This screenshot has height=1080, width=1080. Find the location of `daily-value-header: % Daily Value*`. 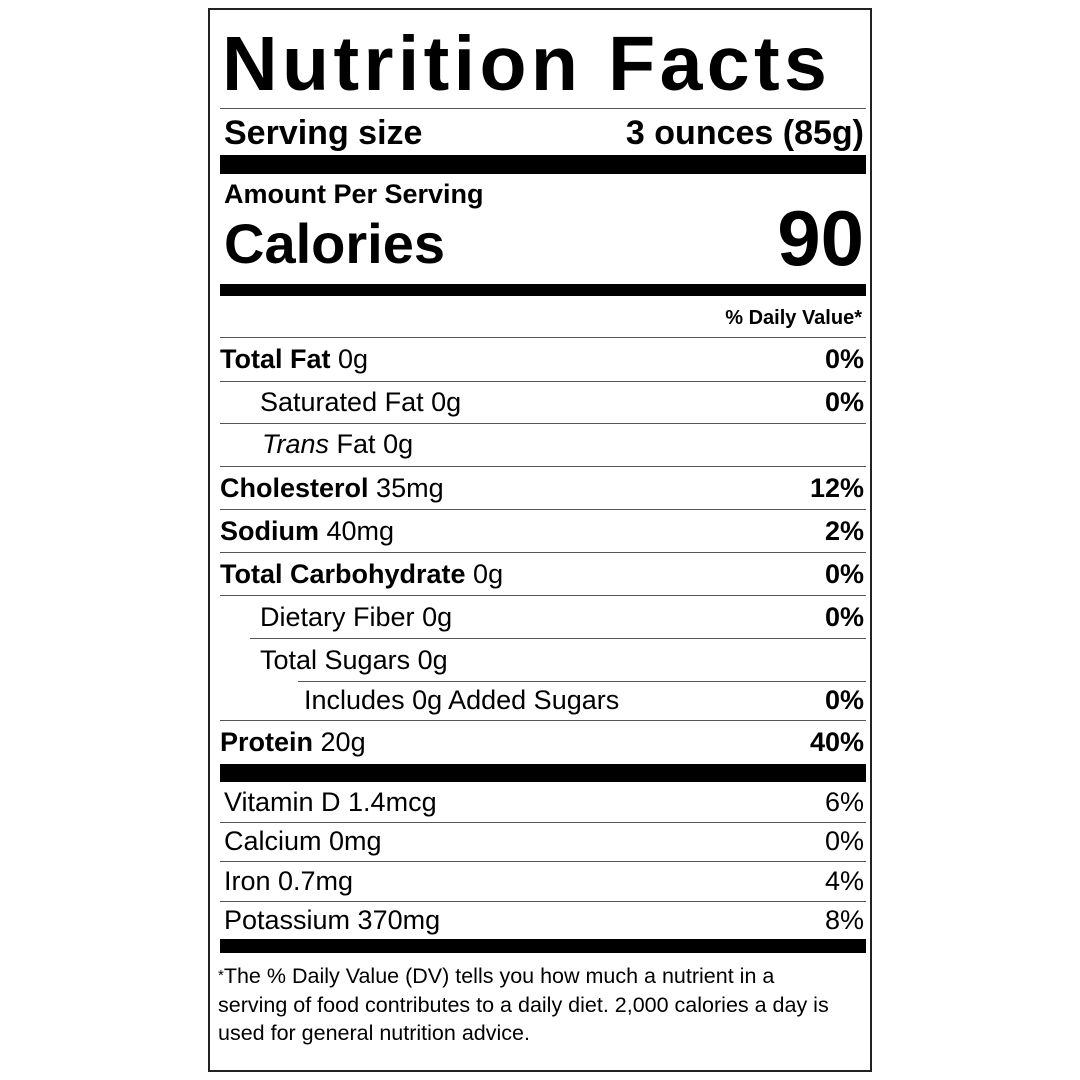

daily-value-header: % Daily Value* is located at coordinates (793, 318).